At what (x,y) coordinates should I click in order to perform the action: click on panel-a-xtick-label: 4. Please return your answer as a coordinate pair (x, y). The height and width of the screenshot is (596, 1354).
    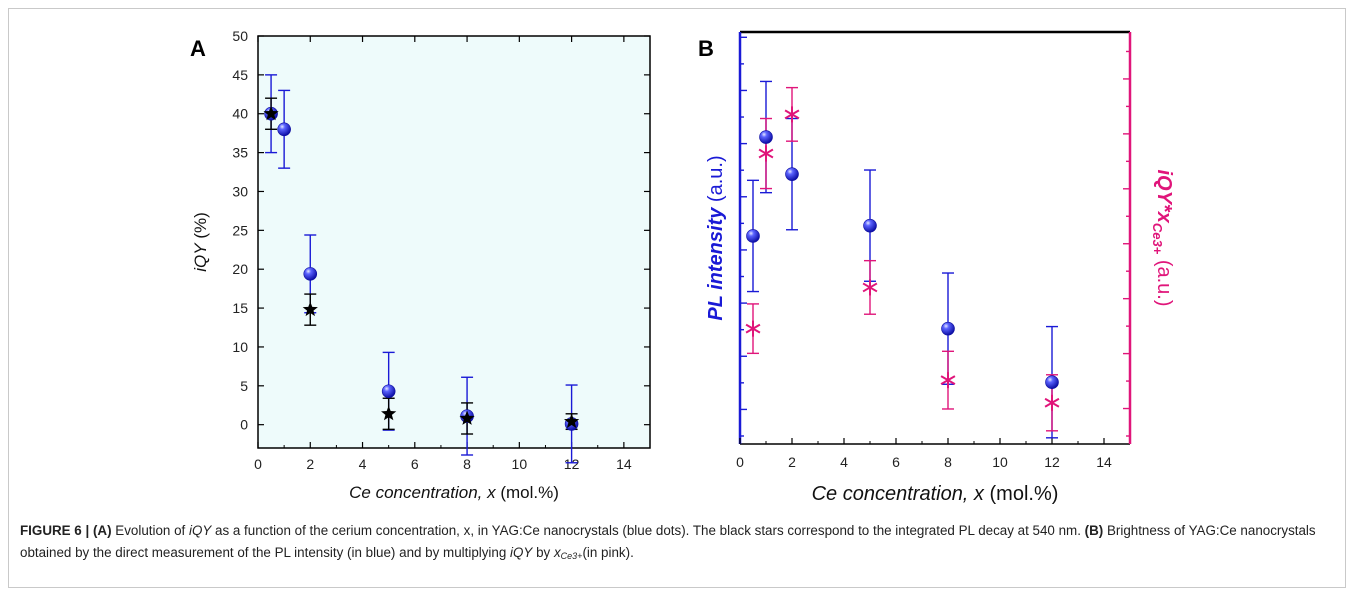
    Looking at the image, I should click on (363, 464).